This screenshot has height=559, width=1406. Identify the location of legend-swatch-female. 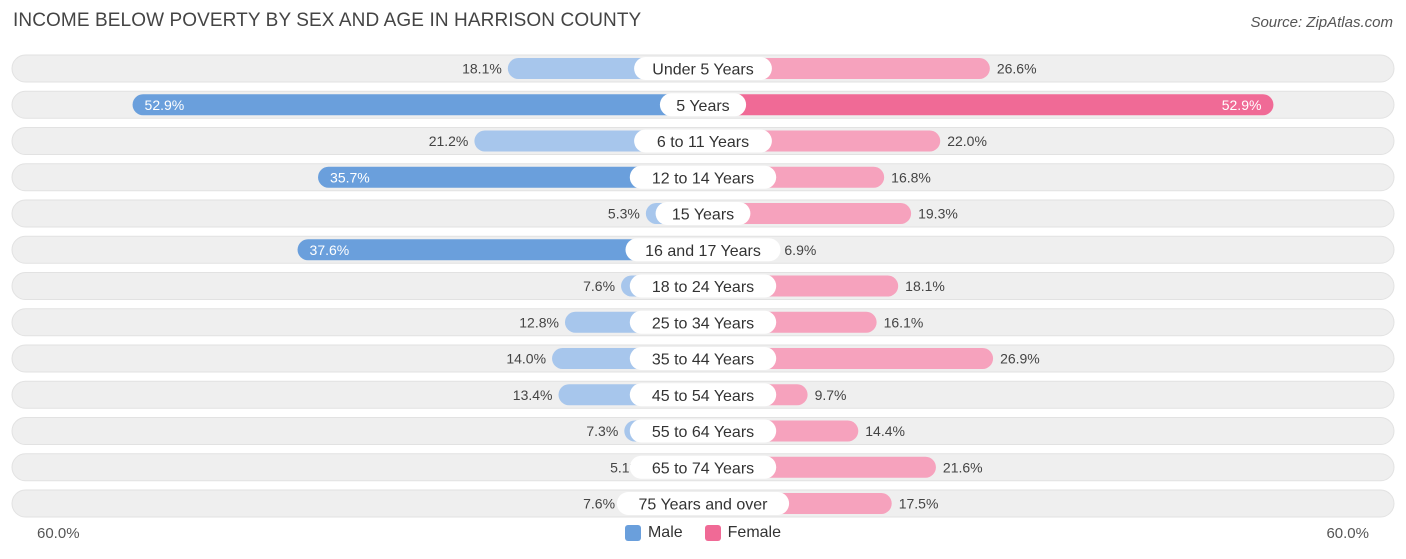
(712, 533).